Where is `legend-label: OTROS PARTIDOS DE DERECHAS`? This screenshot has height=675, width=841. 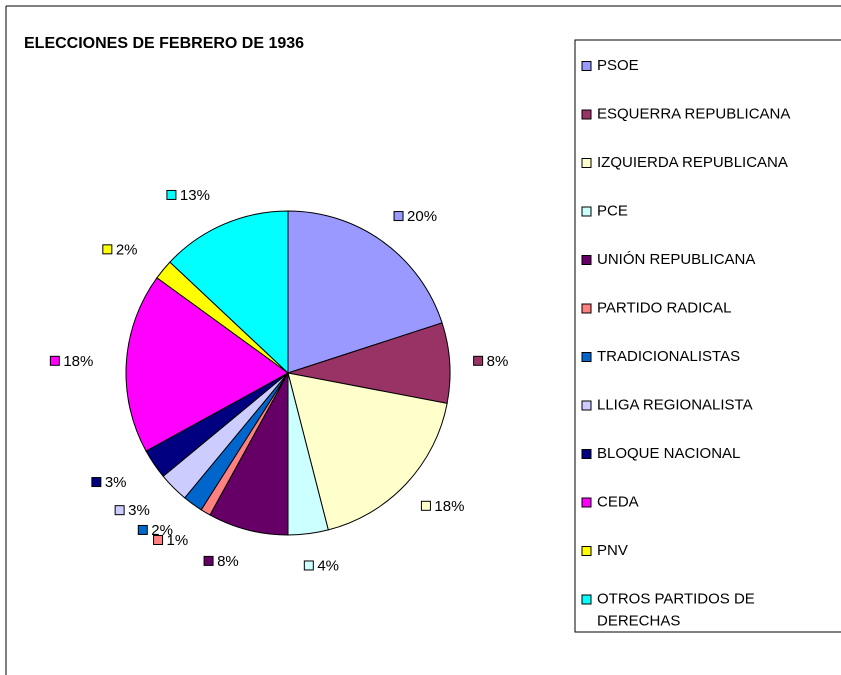
legend-label: OTROS PARTIDOS DE DERECHAS is located at coordinates (676, 609).